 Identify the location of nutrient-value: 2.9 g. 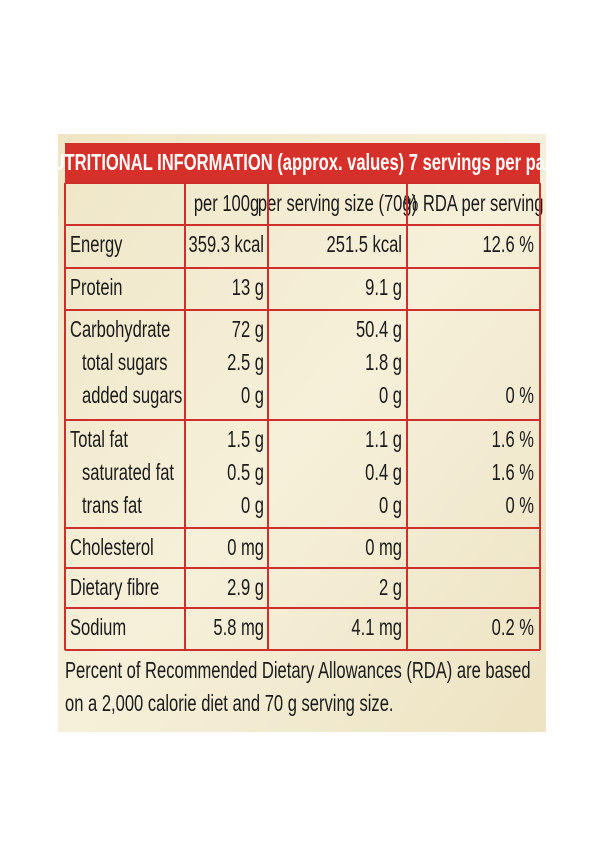
(245, 588).